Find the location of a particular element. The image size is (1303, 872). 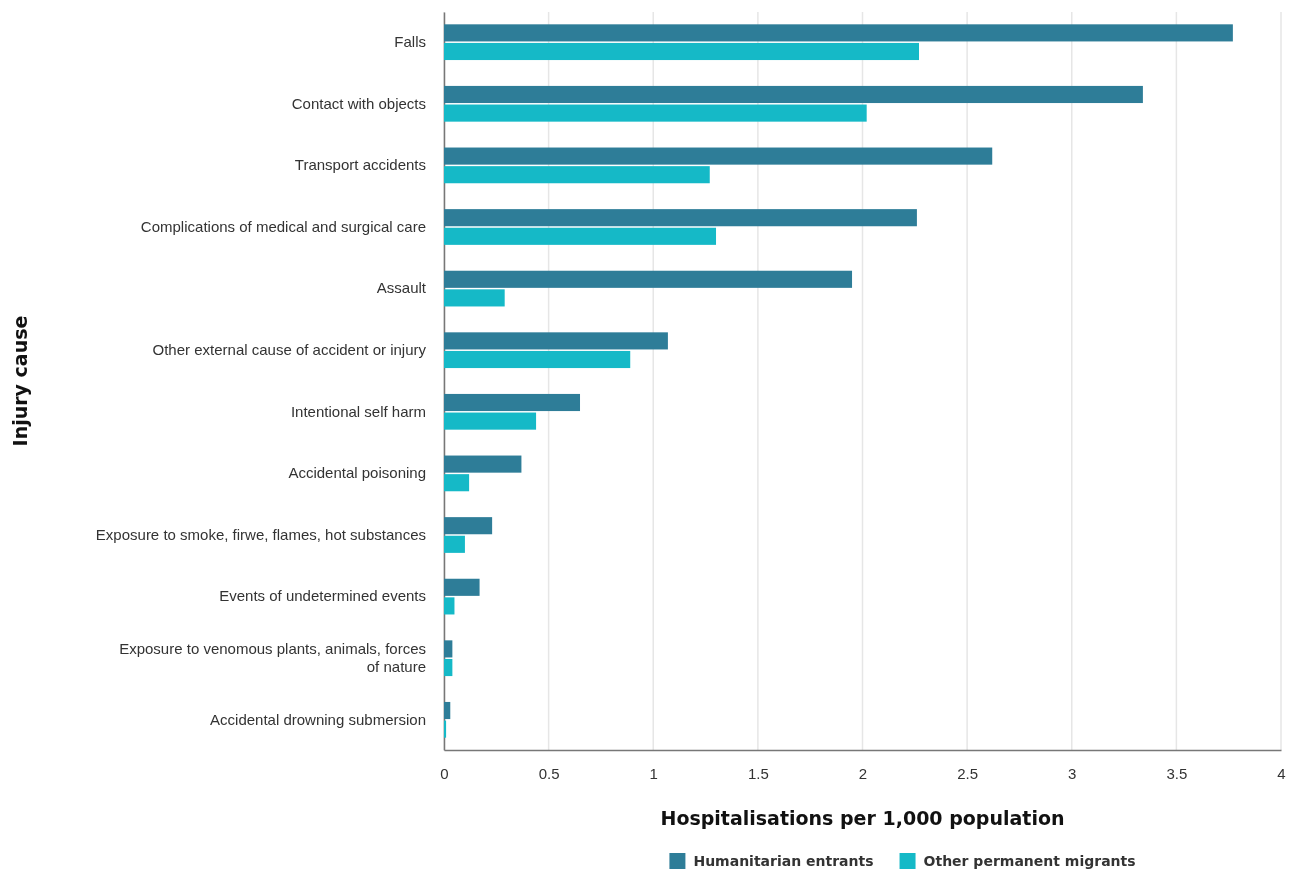

y-tick-label: Exposure to smoke, firwe, flames, hot substances is located at coordinates (260, 534).